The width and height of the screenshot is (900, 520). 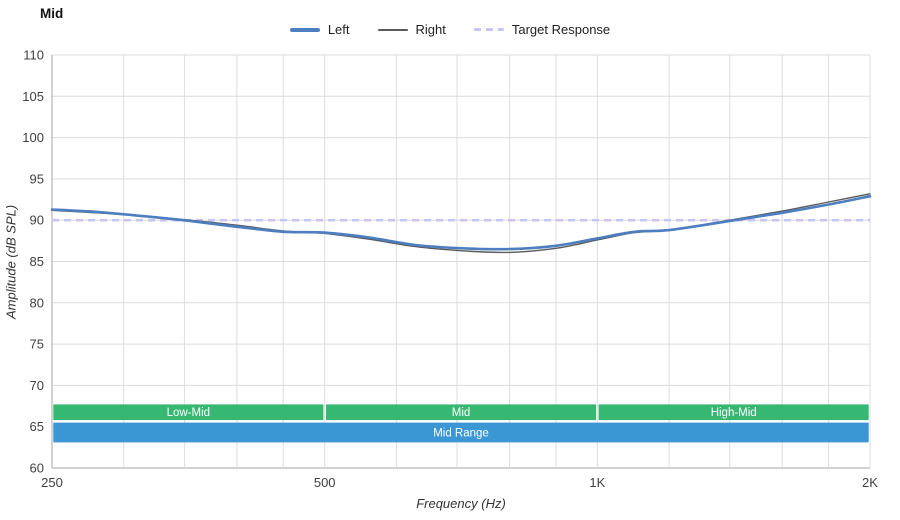 I want to click on y-tick-label-75: 75, so click(x=37, y=344).